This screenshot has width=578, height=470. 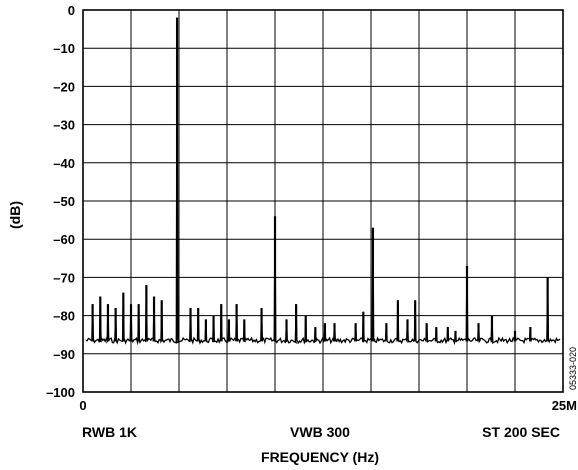 What do you see at coordinates (64, 277) in the screenshot?
I see `y-tick-label: –70` at bounding box center [64, 277].